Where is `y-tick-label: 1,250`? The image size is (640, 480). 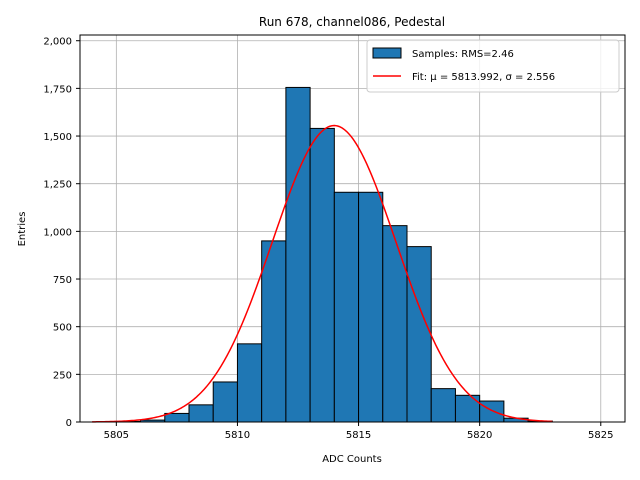
y-tick-label: 1,250 is located at coordinates (57, 185).